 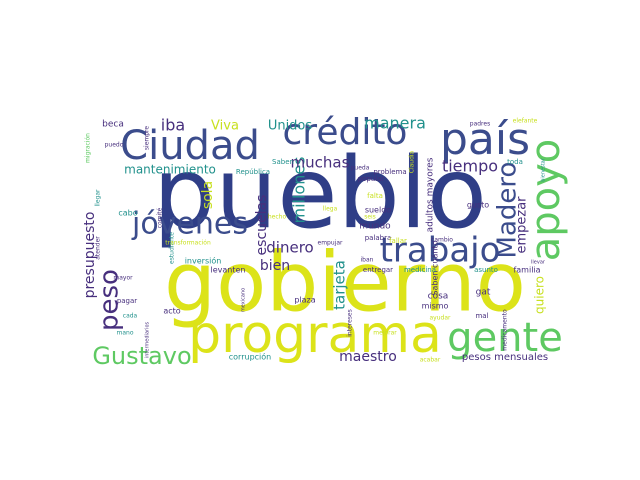 I want to click on word-manera: manera, so click(x=395, y=123).